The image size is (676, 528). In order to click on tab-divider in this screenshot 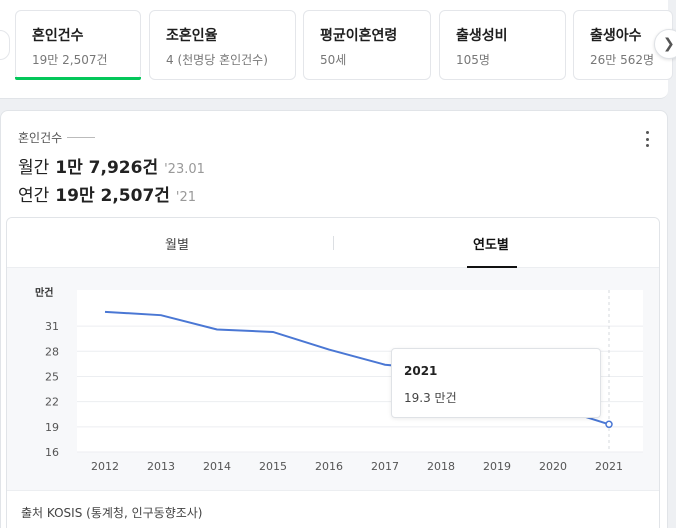, I will do `click(333, 243)`.